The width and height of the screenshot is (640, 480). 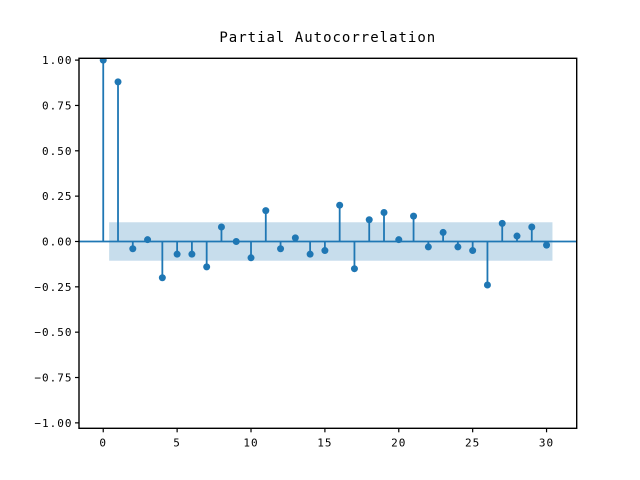 I want to click on y-tick-label: 0.25, so click(x=57, y=196).